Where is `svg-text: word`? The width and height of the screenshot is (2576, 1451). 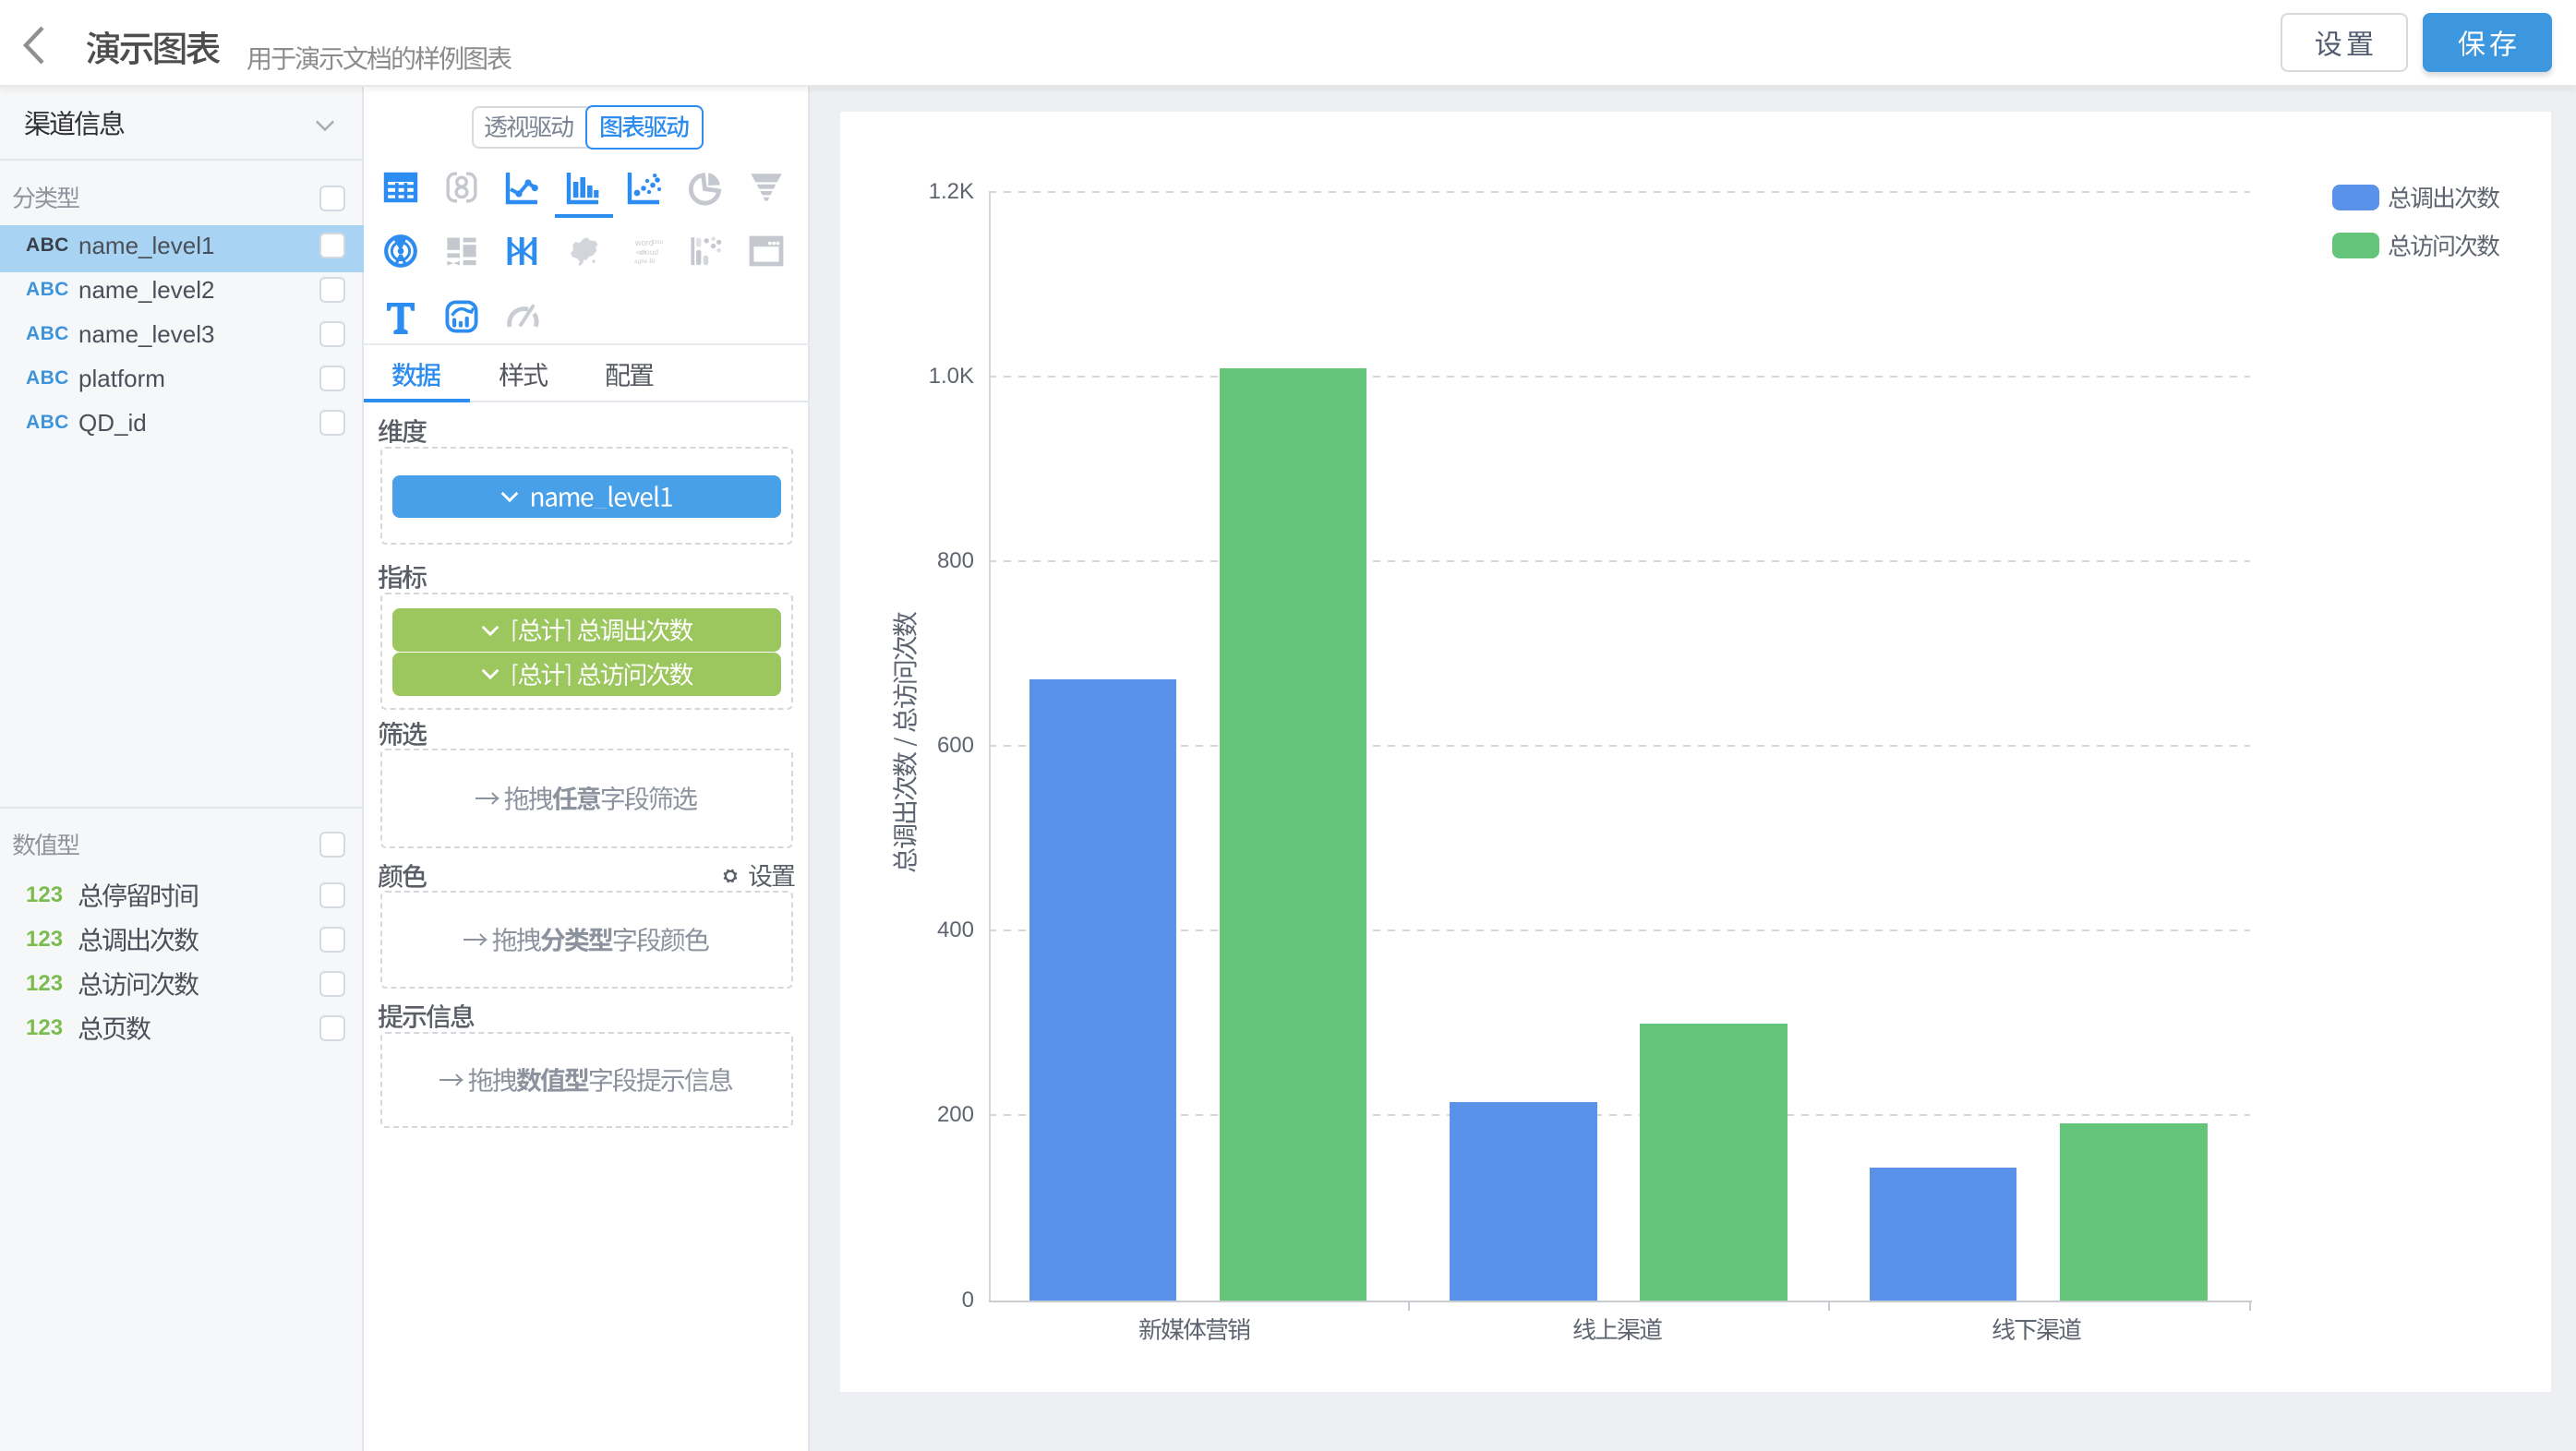
svg-text: word is located at coordinates (644, 243).